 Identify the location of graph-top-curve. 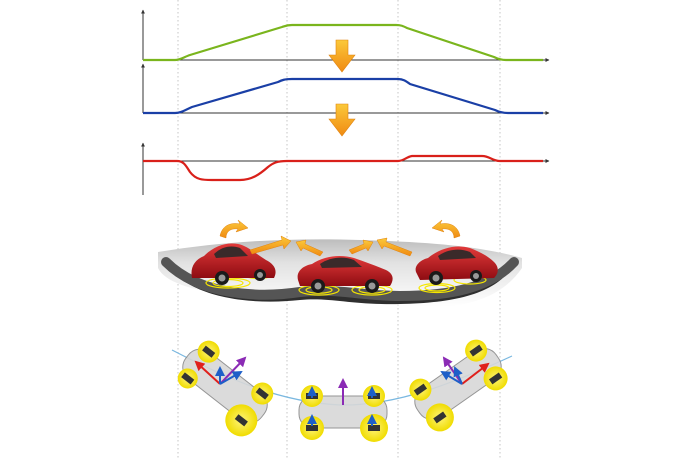
(343, 42).